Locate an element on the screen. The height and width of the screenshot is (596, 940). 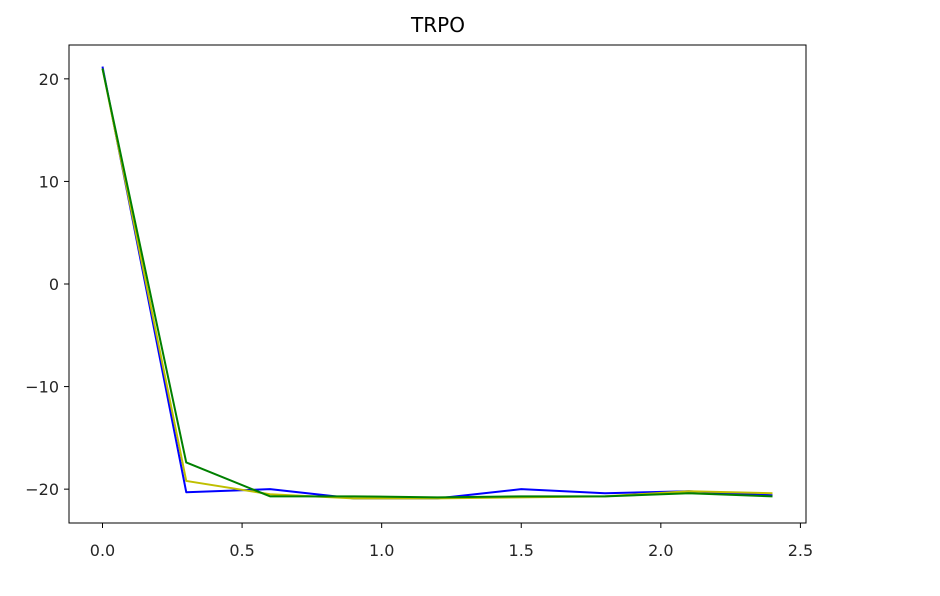
x-tick-label: 0.5 is located at coordinates (241, 550).